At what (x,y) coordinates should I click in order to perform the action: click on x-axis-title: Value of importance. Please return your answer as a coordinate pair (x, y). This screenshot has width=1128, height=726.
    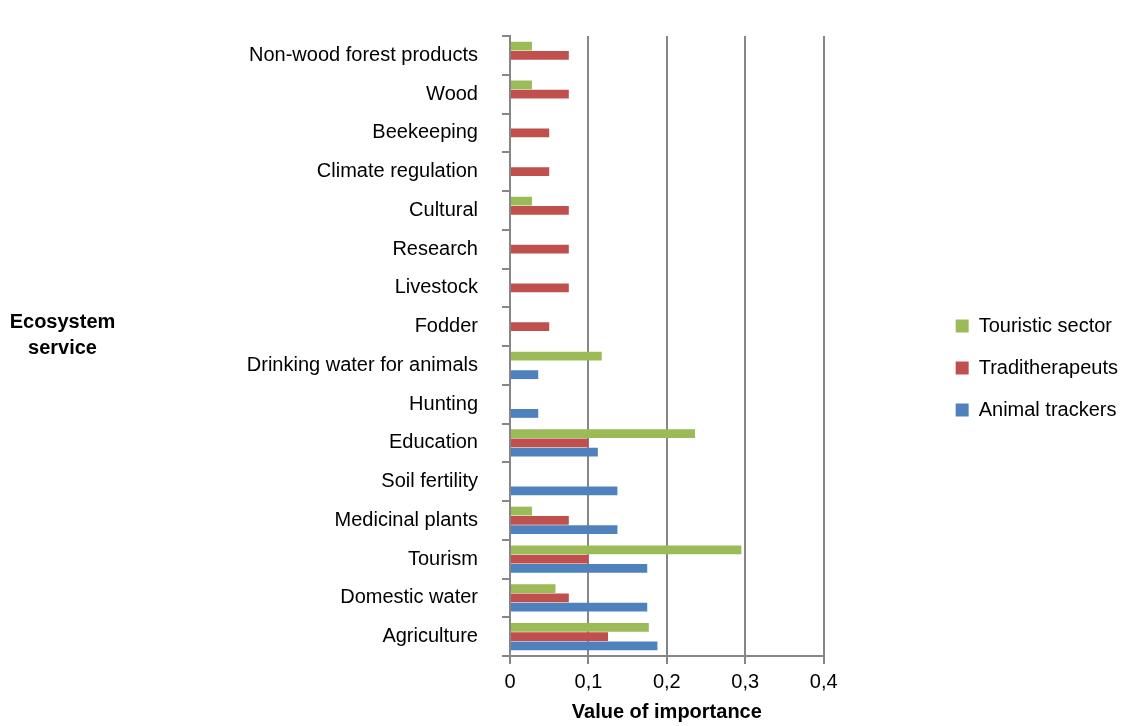
    Looking at the image, I should click on (666, 710).